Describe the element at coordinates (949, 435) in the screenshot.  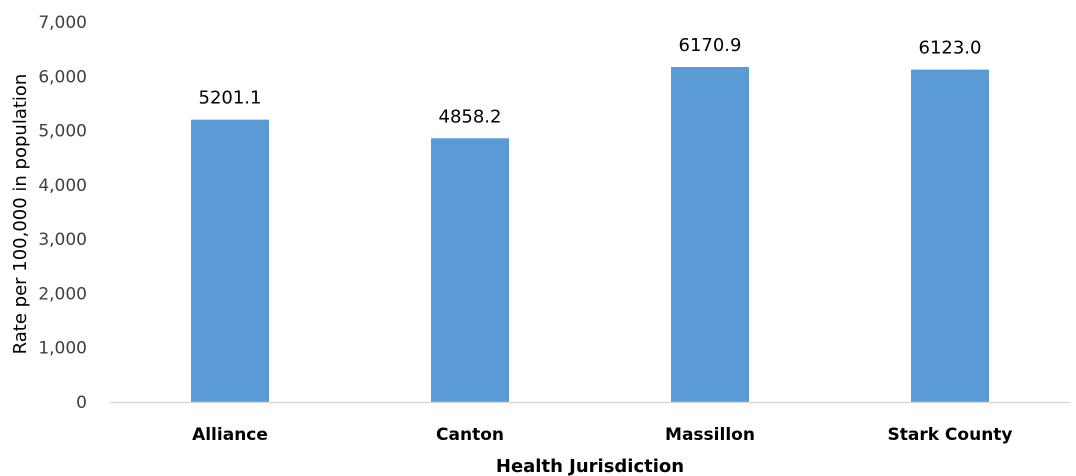
I see `x-tick-label: Stark County` at that location.